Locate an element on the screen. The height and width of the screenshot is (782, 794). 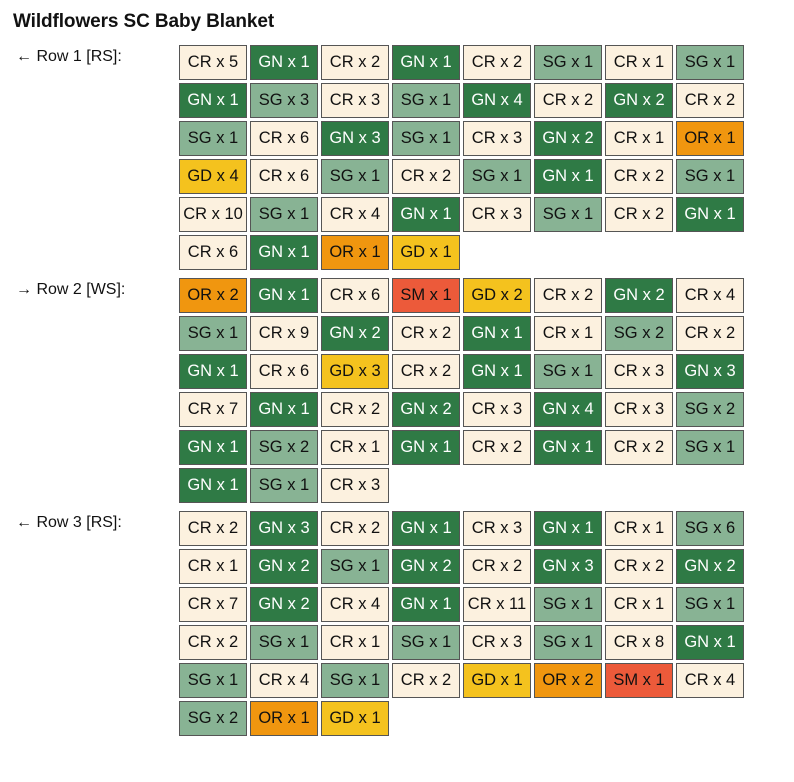
stitch-cell: GD x 3 is located at coordinates (355, 371).